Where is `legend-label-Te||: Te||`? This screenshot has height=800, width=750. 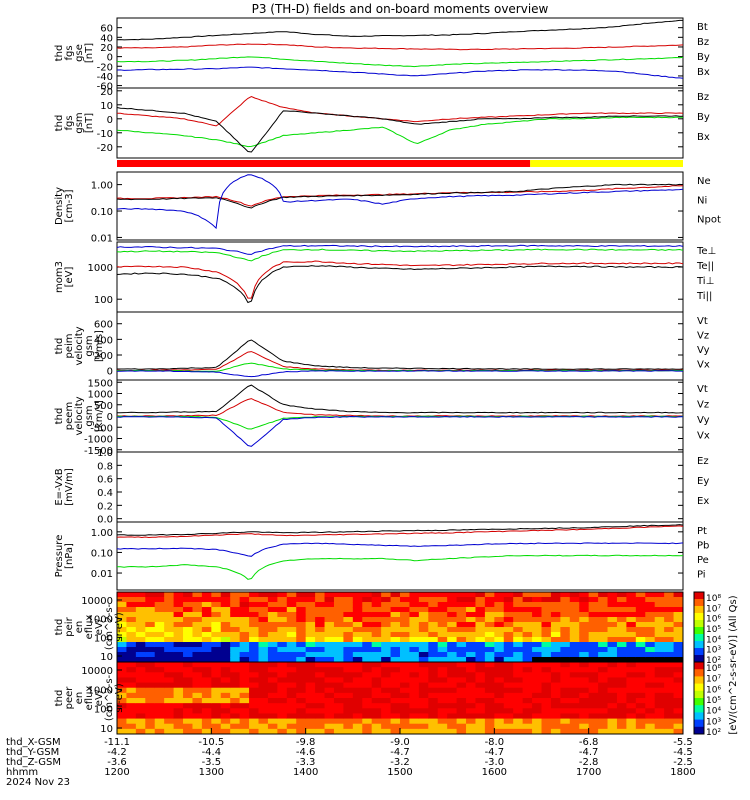 legend-label-Te||: Te|| is located at coordinates (705, 266).